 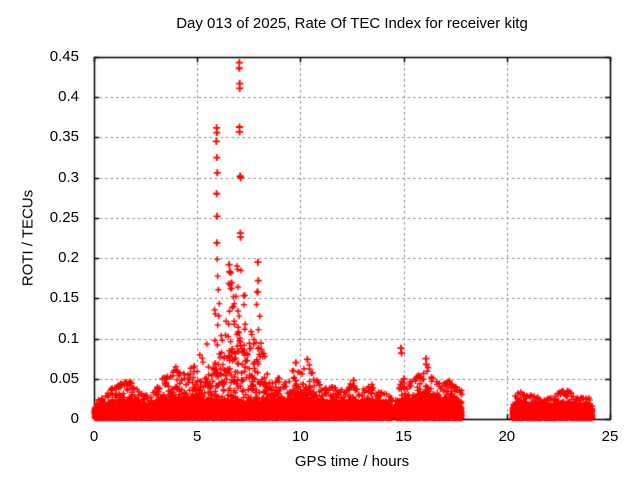 I want to click on x-tick-label: 5, so click(x=197, y=436).